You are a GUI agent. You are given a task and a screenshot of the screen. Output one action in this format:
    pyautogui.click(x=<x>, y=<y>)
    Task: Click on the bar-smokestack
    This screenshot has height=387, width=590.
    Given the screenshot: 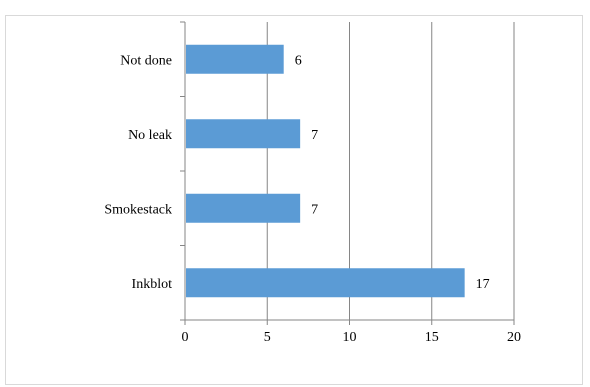 What is the action you would take?
    pyautogui.click(x=243, y=208)
    